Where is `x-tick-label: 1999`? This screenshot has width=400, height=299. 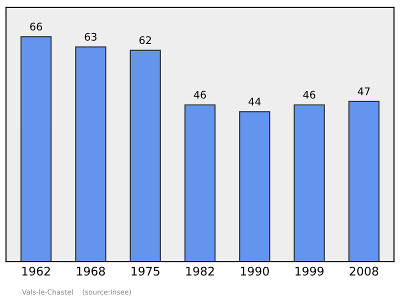 x-tick-label: 1999 is located at coordinates (310, 271).